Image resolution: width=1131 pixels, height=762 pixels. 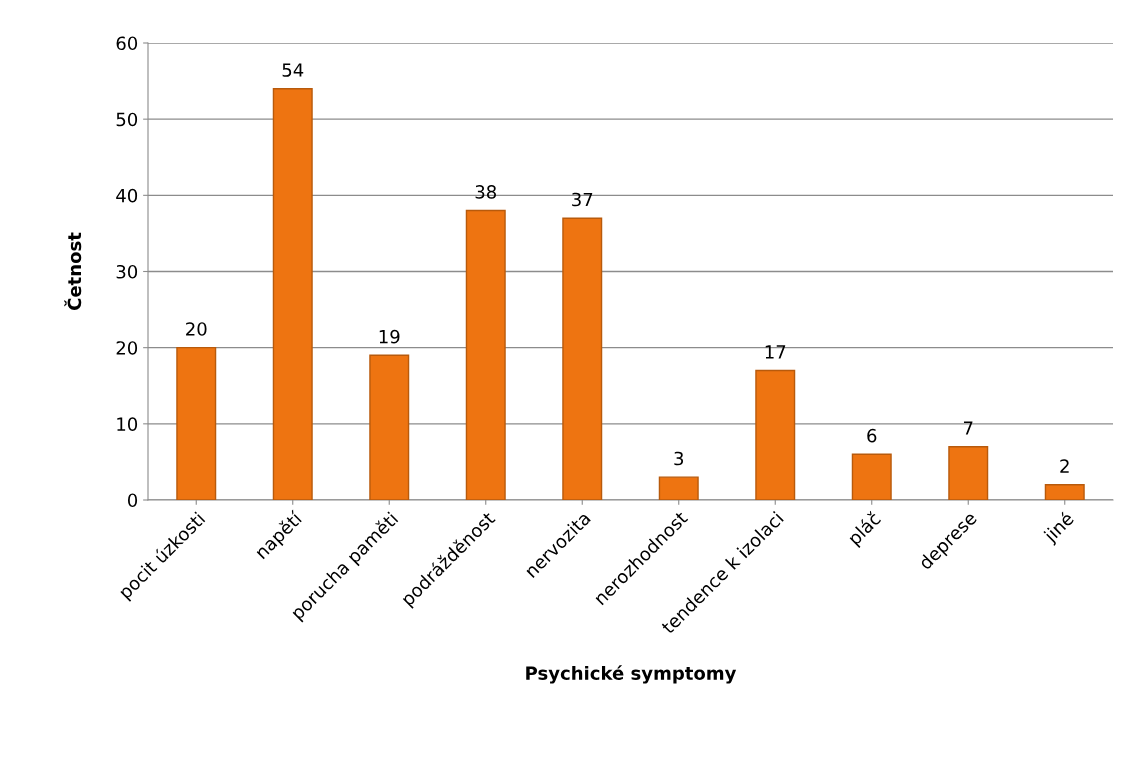 What do you see at coordinates (679, 458) in the screenshot?
I see `data-label: 3` at bounding box center [679, 458].